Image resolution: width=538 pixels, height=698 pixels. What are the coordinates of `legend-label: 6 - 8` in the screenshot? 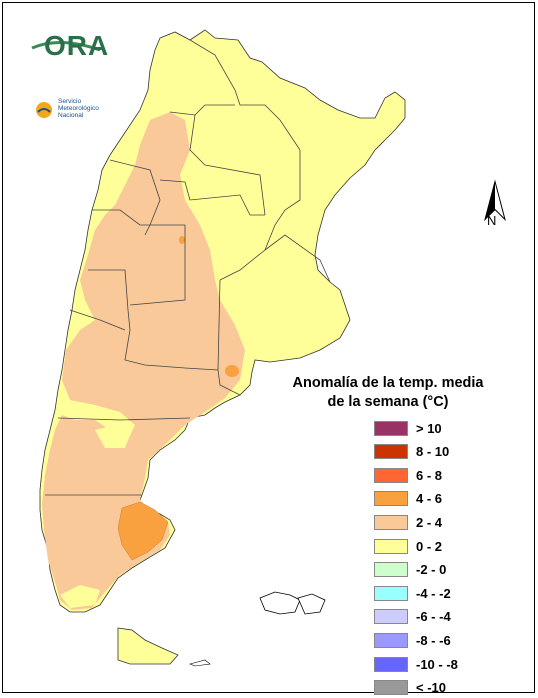 It's located at (429, 475).